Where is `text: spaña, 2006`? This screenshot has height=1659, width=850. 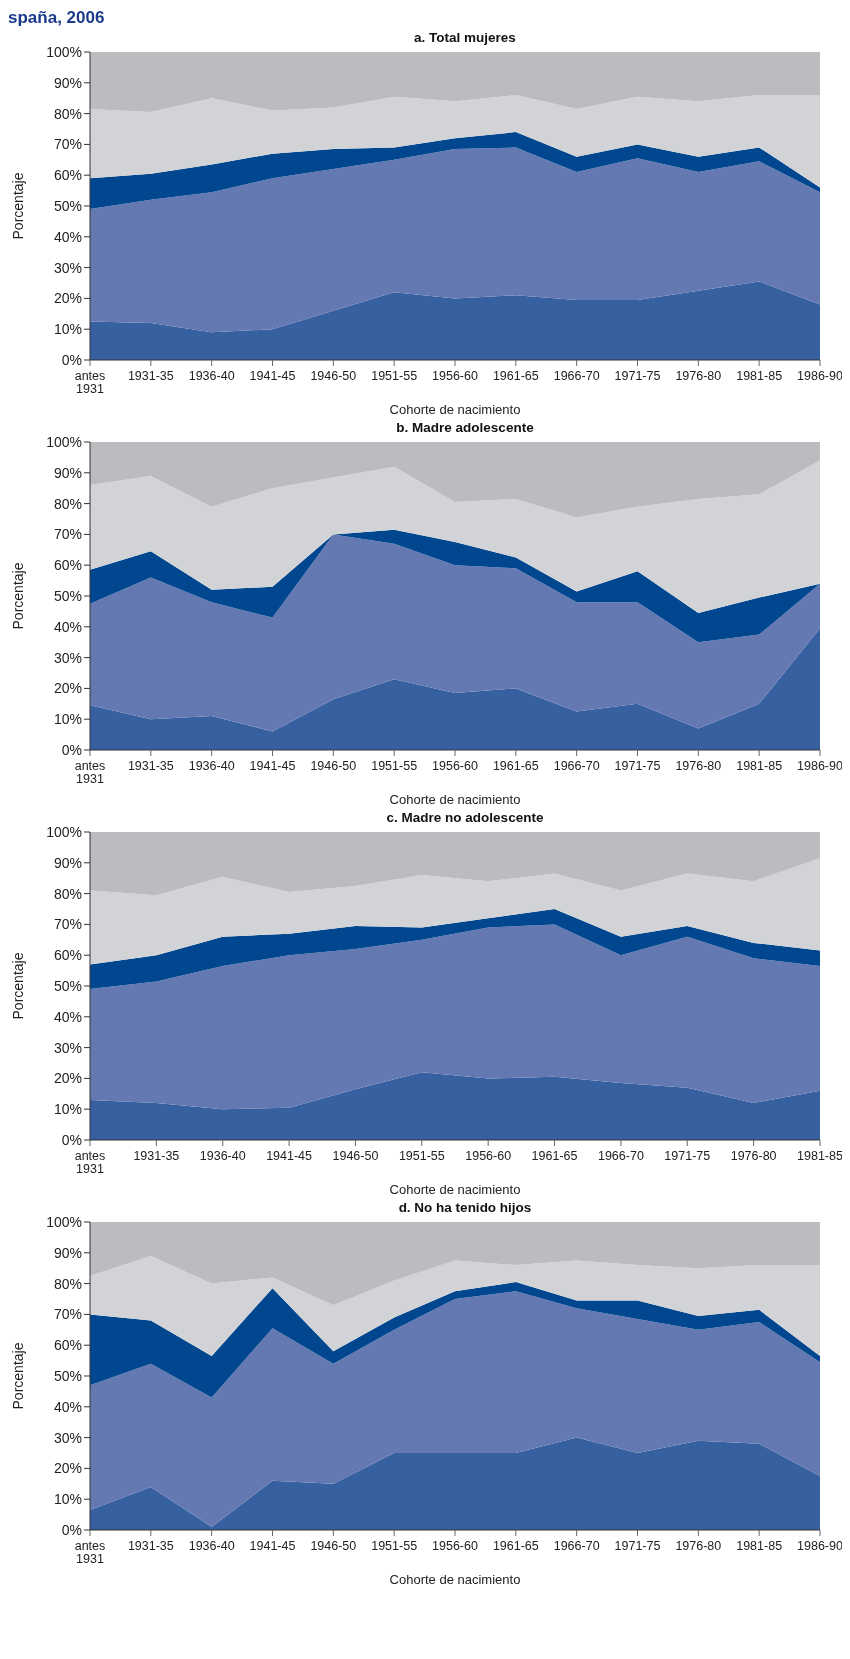
text: spaña, 2006 is located at coordinates (57, 18).